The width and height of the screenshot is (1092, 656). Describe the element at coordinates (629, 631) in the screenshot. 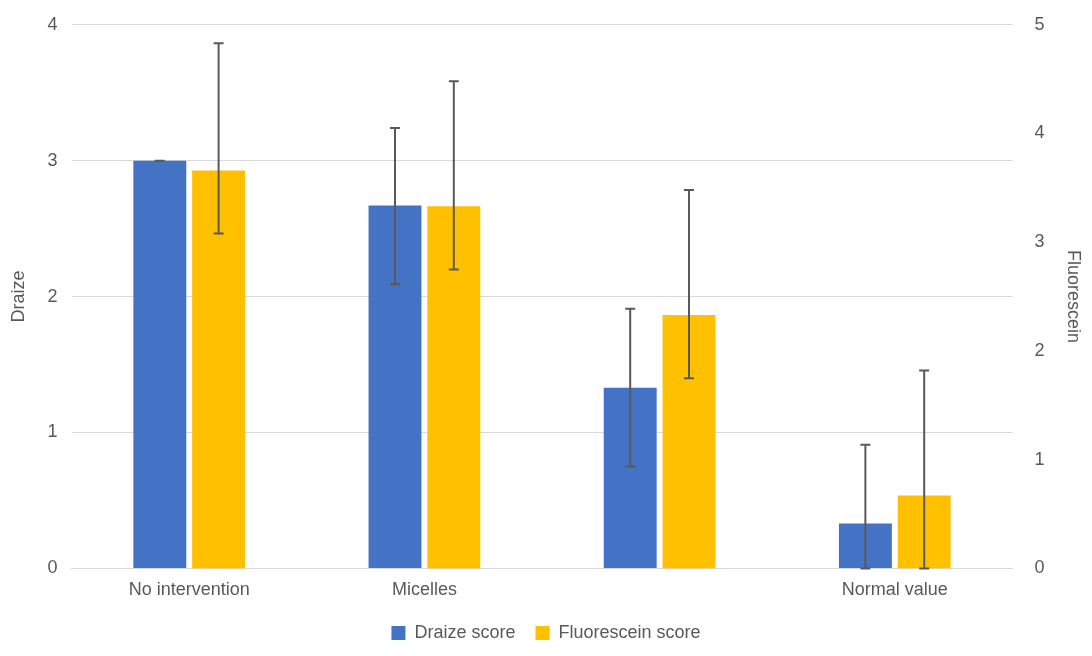

I see `legend-label: Fluorescein score` at that location.